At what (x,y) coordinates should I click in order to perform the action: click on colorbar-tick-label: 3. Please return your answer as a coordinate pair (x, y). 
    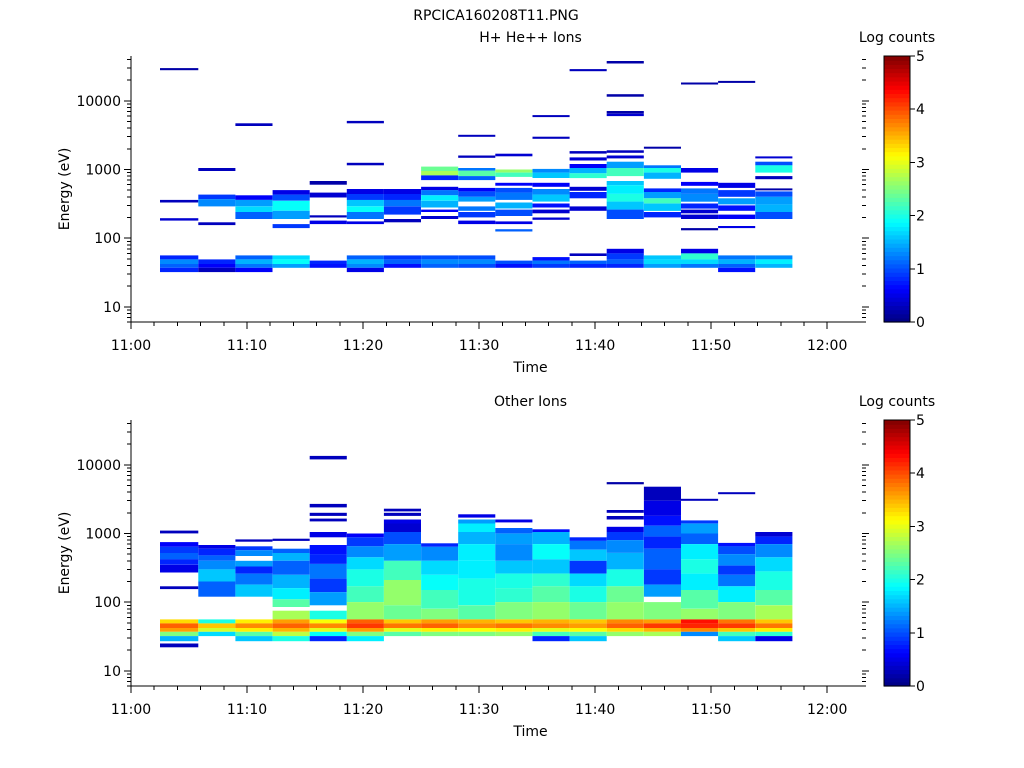
    Looking at the image, I should click on (920, 163).